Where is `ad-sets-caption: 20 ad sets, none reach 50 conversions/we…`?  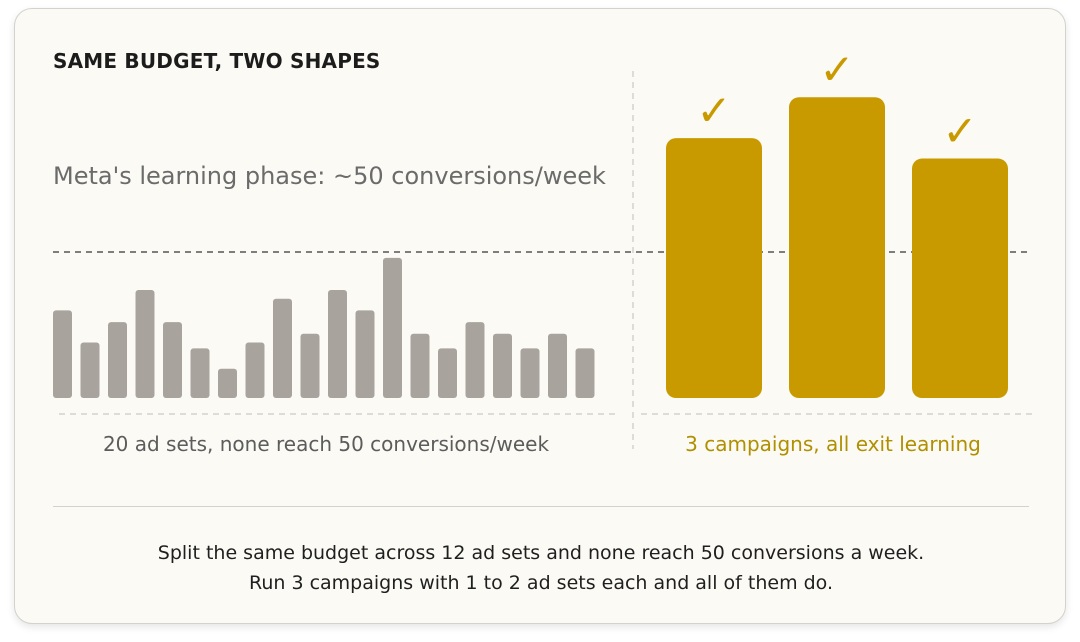
ad-sets-caption: 20 ad sets, none reach 50 conversions/we… is located at coordinates (326, 444).